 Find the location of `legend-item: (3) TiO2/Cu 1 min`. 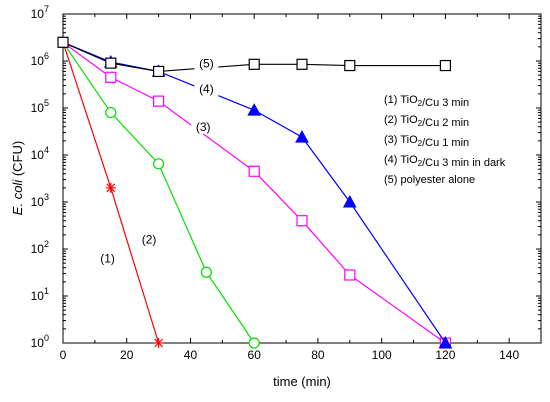

legend-item: (3) TiO2/Cu 1 min is located at coordinates (426, 141).